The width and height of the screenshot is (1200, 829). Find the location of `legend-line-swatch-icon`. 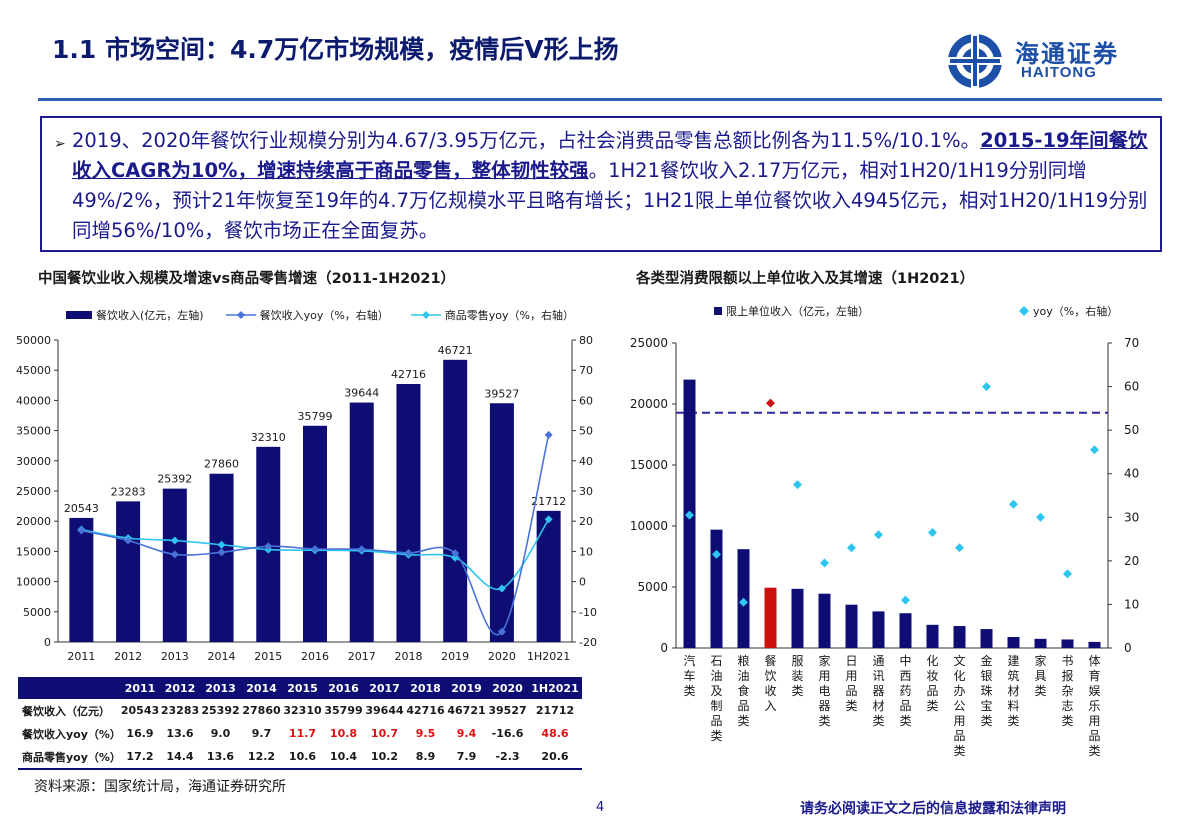

legend-line-swatch-icon is located at coordinates (425, 315).